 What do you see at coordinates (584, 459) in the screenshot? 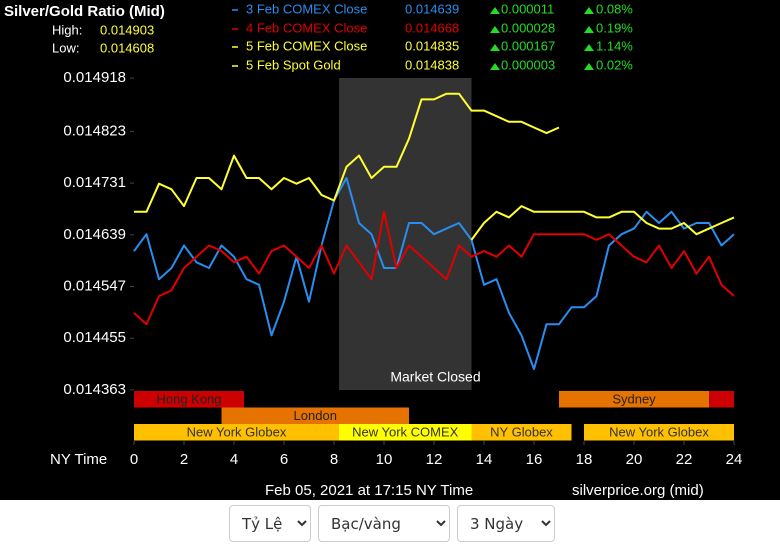
I see `x-tick-label: 18` at bounding box center [584, 459].